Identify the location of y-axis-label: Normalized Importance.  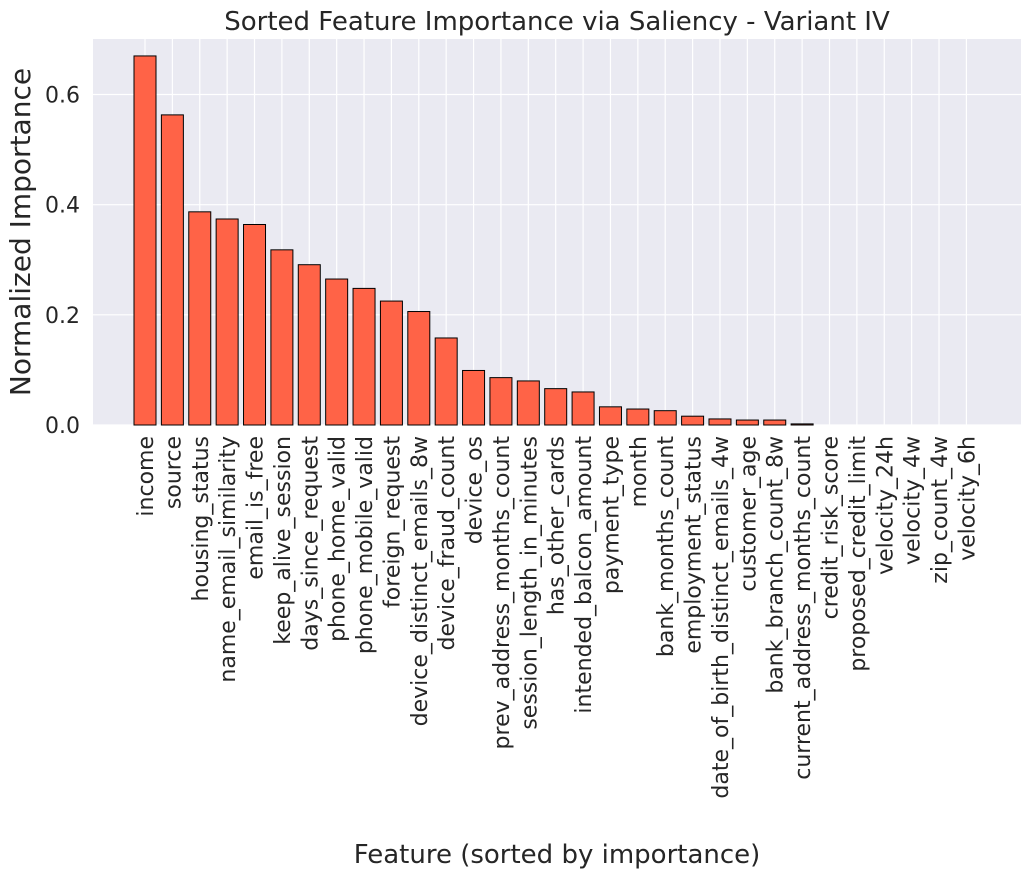
(20, 232).